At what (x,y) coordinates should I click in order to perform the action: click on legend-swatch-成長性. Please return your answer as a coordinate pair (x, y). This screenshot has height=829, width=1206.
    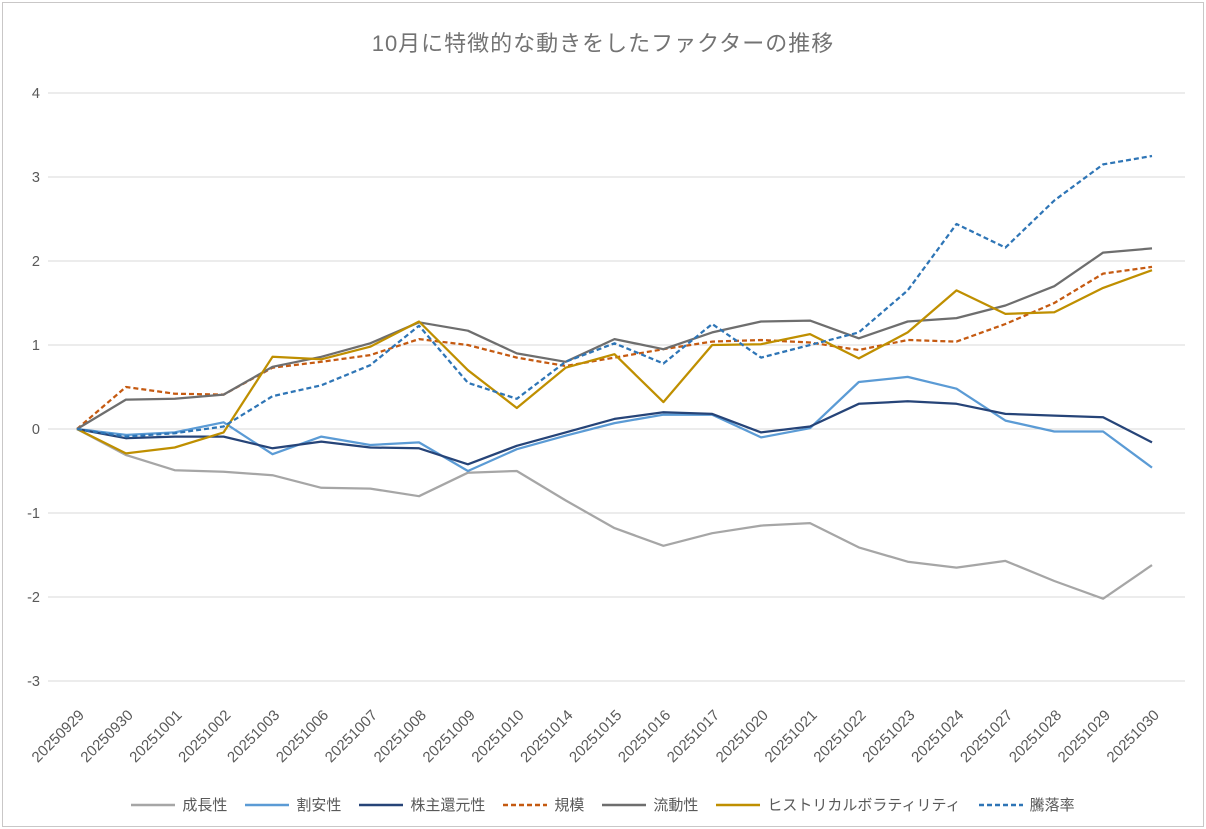
    Looking at the image, I should click on (153, 804).